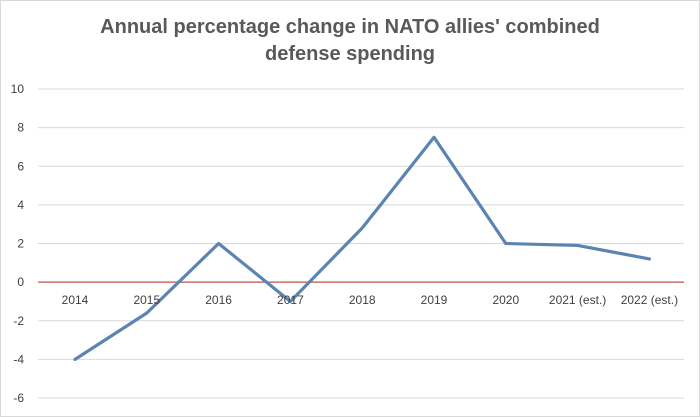 The width and height of the screenshot is (700, 417). Describe the element at coordinates (290, 300) in the screenshot. I see `x-tick-label: 2017` at that location.